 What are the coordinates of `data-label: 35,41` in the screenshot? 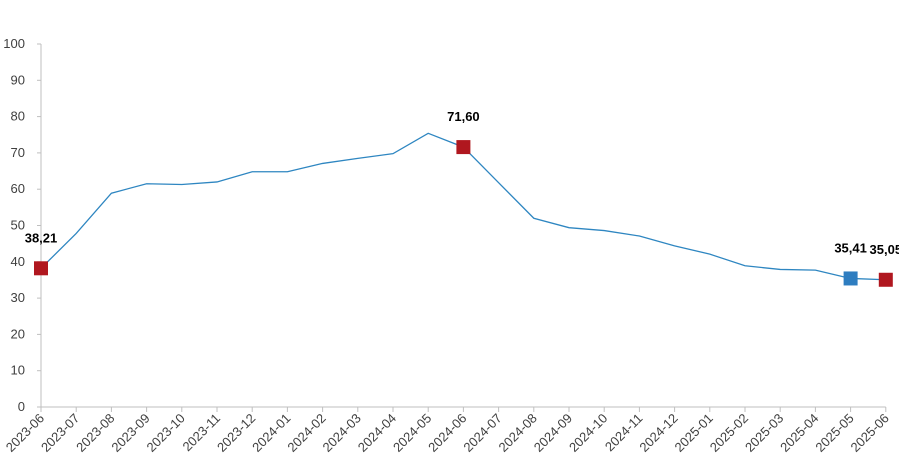 It's located at (850, 247).